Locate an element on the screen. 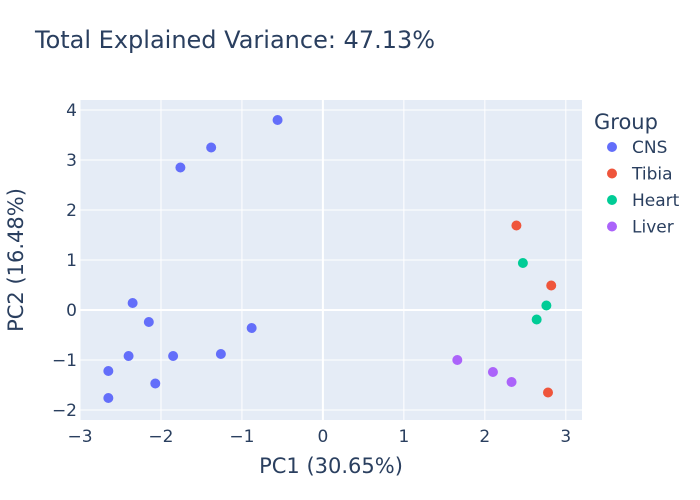 The width and height of the screenshot is (700, 500). legend-label-liver: Liver is located at coordinates (653, 228).